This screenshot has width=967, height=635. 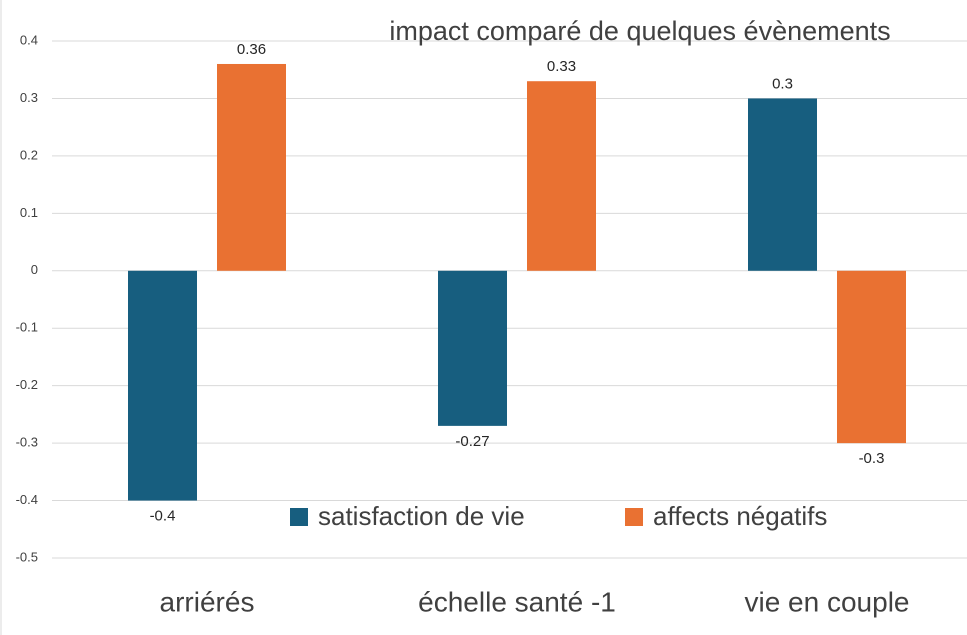 I want to click on x-tick-label: arriérés, so click(x=207, y=601).